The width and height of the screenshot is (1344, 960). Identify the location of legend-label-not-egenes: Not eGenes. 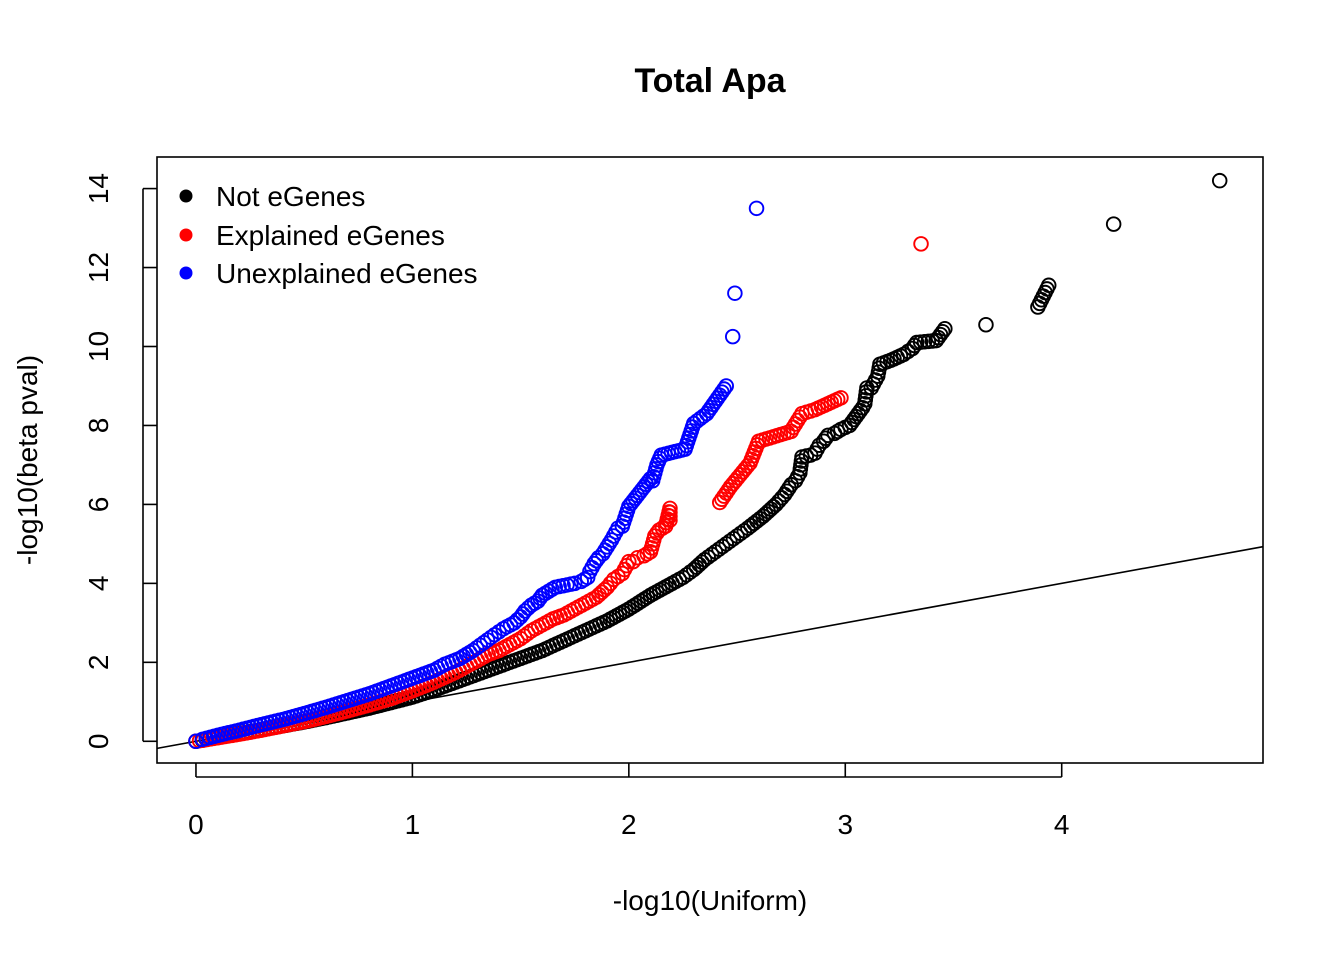
(290, 196).